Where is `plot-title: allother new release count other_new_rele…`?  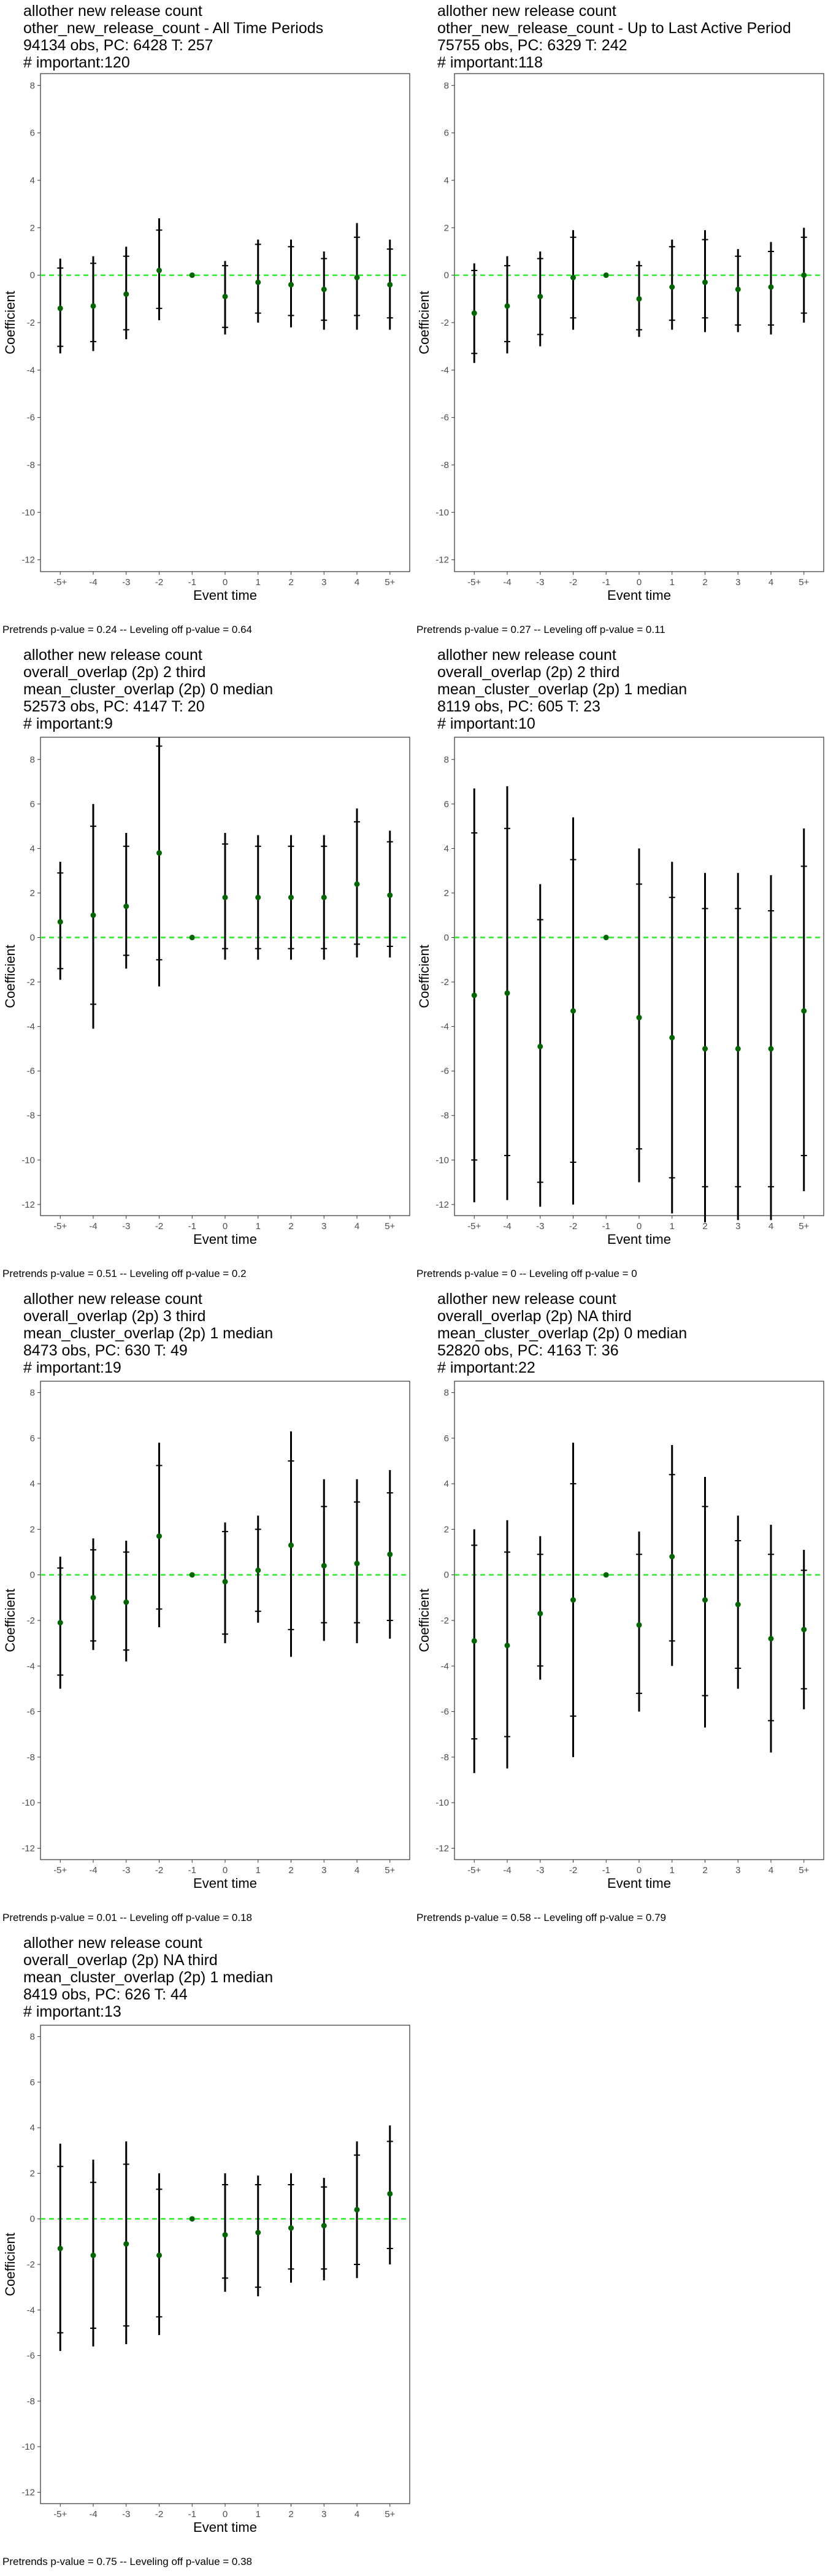 plot-title: allother new release count other_new_rele… is located at coordinates (173, 36).